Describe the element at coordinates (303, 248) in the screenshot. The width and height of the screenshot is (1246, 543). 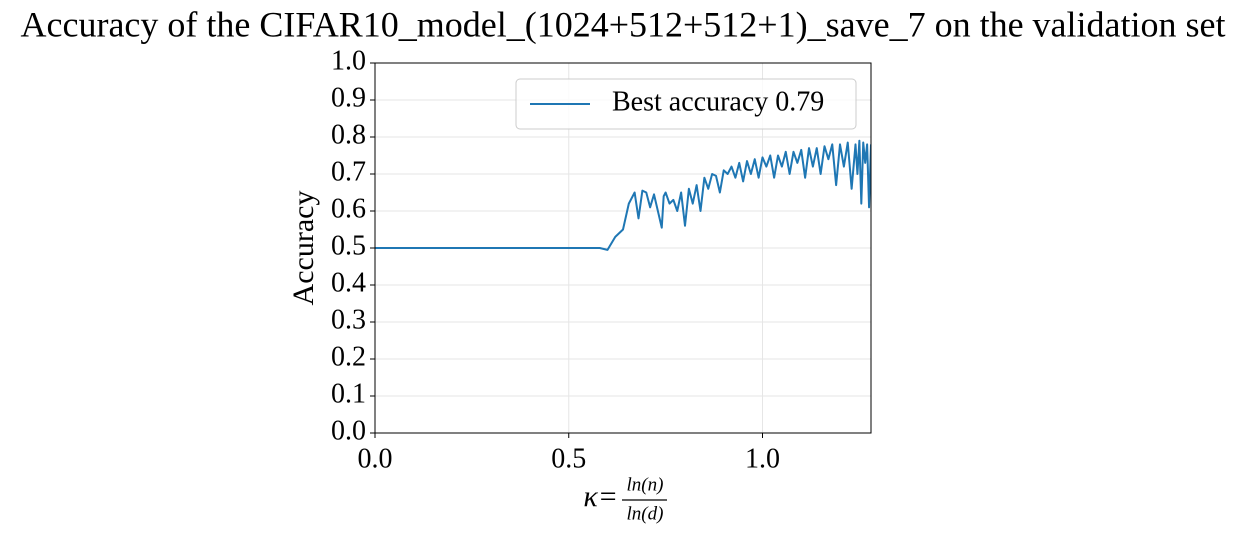
I see `y-axis-label: Accuracy` at that location.